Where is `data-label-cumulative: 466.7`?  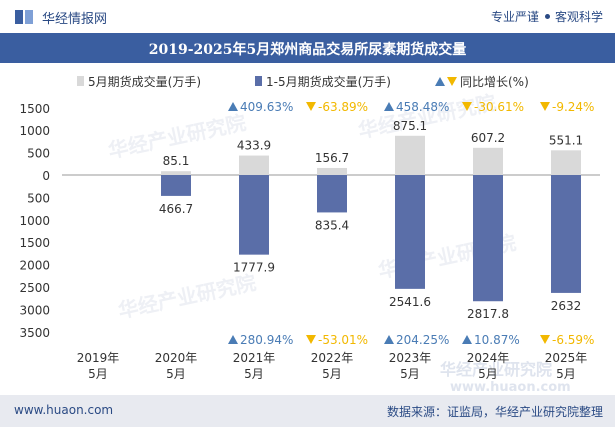
data-label-cumulative: 466.7 is located at coordinates (176, 209).